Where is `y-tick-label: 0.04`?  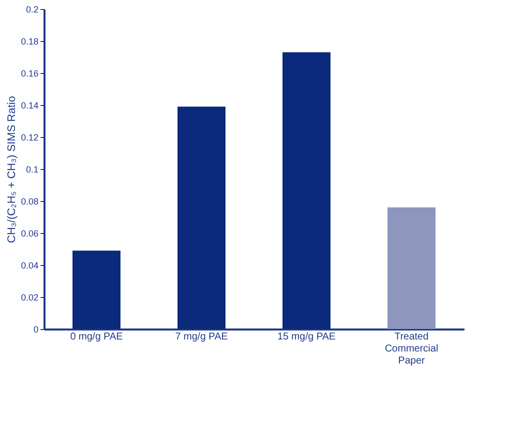
y-tick-label: 0.04 is located at coordinates (29, 265).